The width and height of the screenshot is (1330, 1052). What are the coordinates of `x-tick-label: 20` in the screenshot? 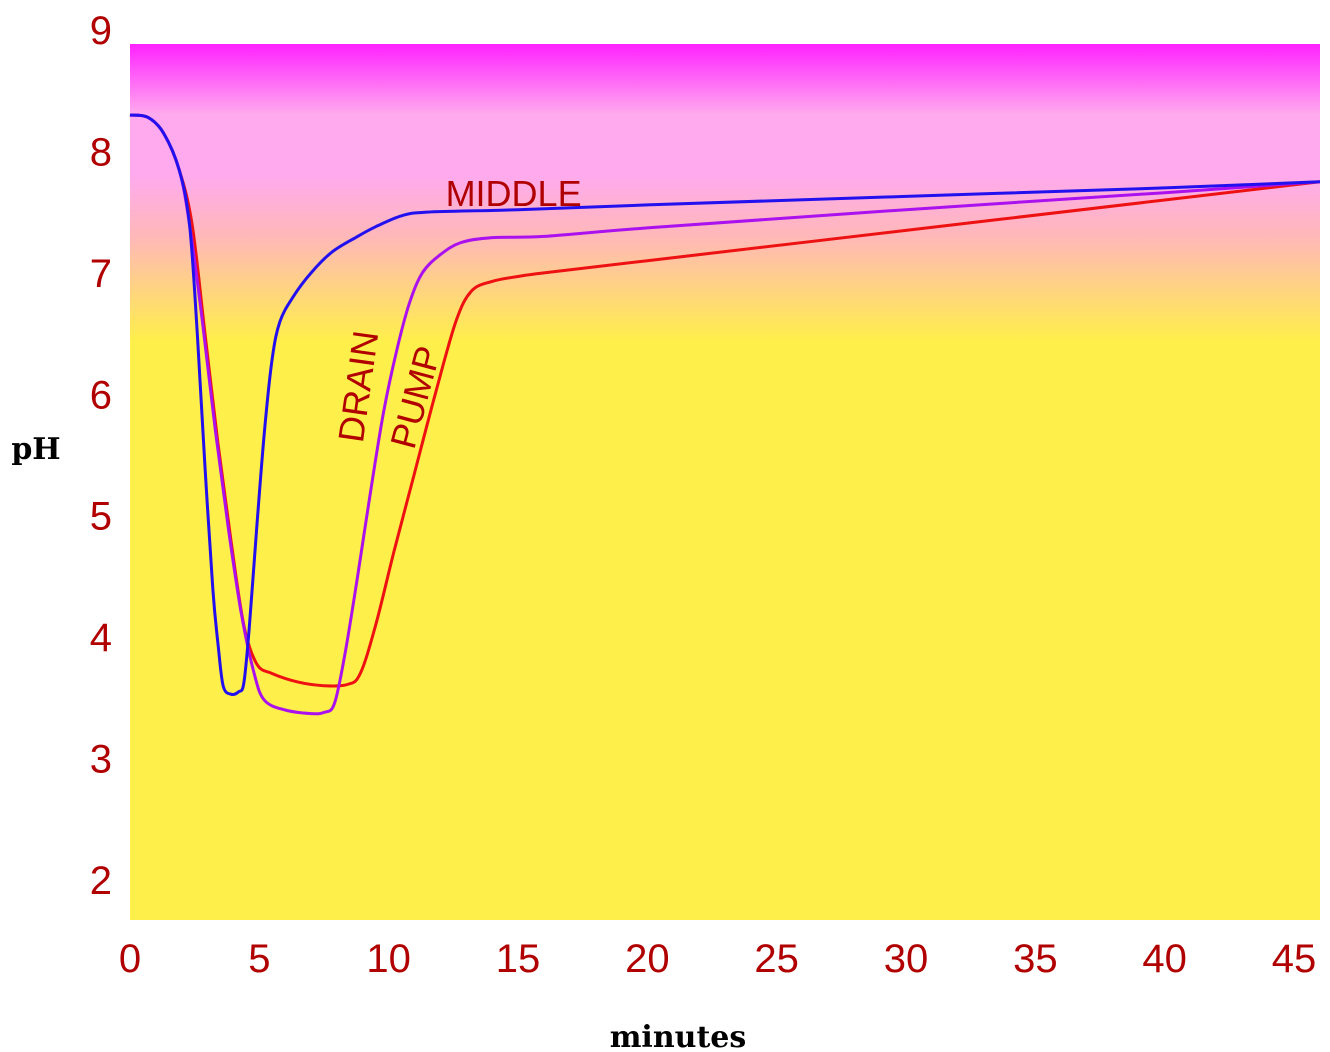 It's located at (647, 959).